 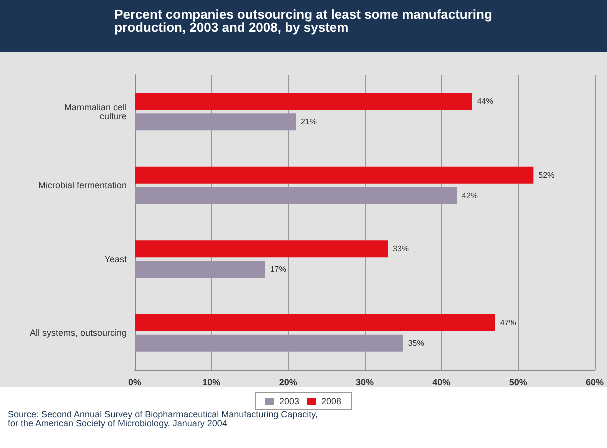 What do you see at coordinates (289, 401) in the screenshot?
I see `legend-label: 2003` at bounding box center [289, 401].